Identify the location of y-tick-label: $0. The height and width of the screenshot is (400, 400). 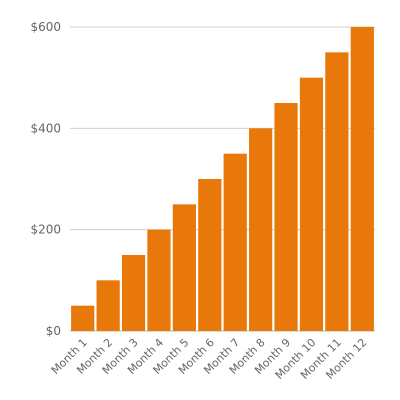
(53, 331).